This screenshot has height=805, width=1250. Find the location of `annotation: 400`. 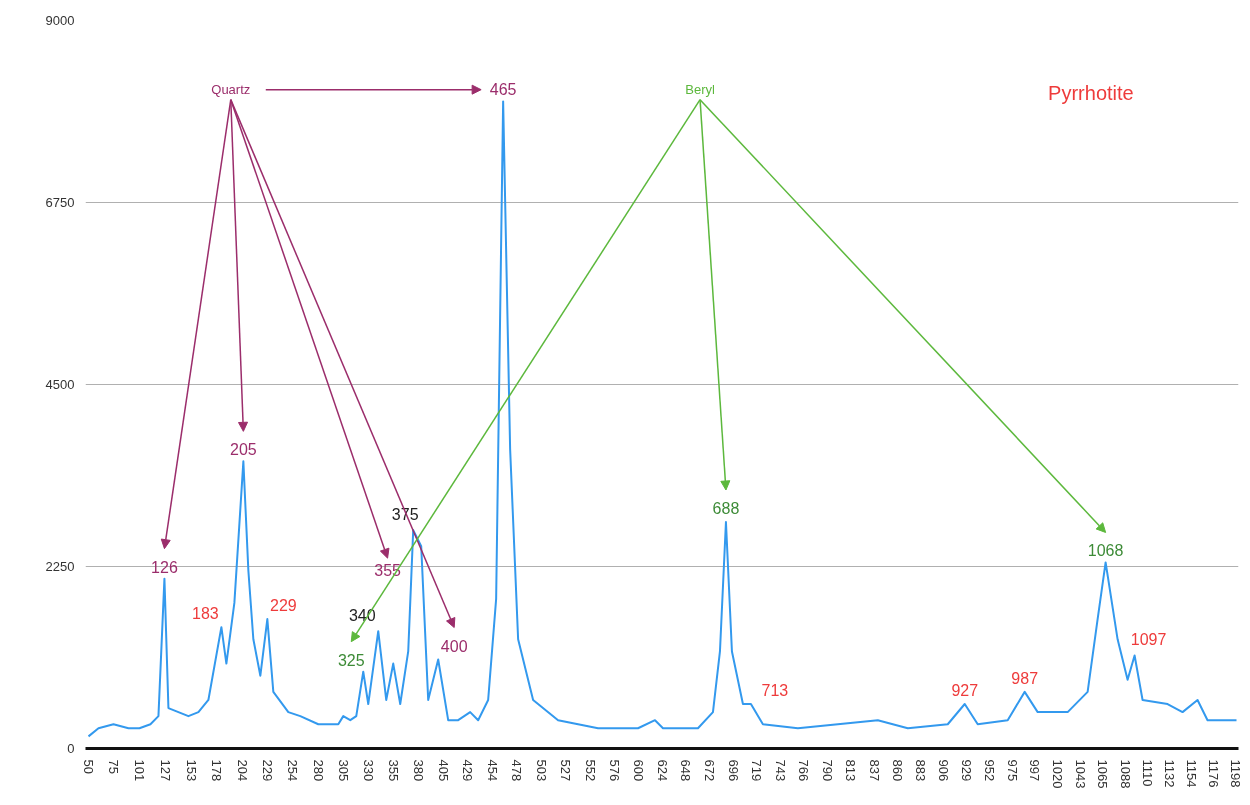

annotation: 400 is located at coordinates (454, 646).